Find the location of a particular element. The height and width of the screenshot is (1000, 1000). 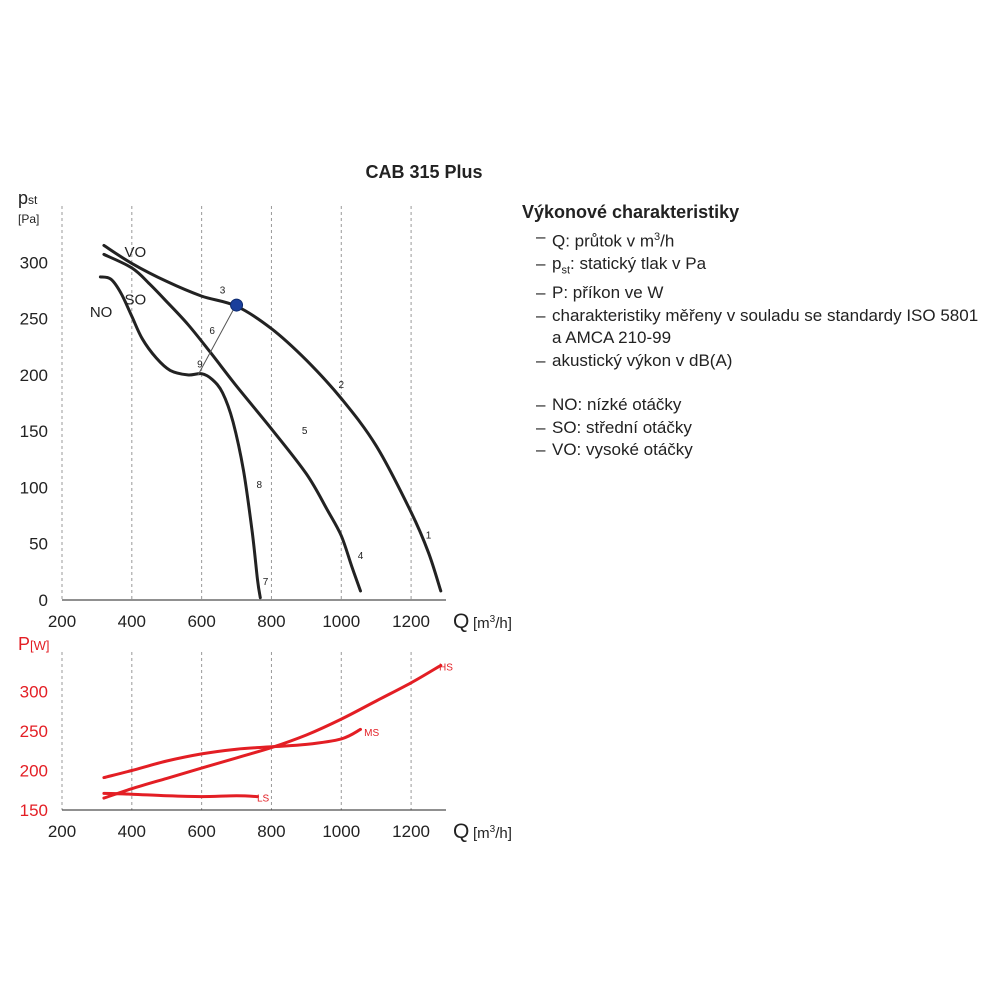

pressure-y-tick-50: 50 is located at coordinates (38, 544).